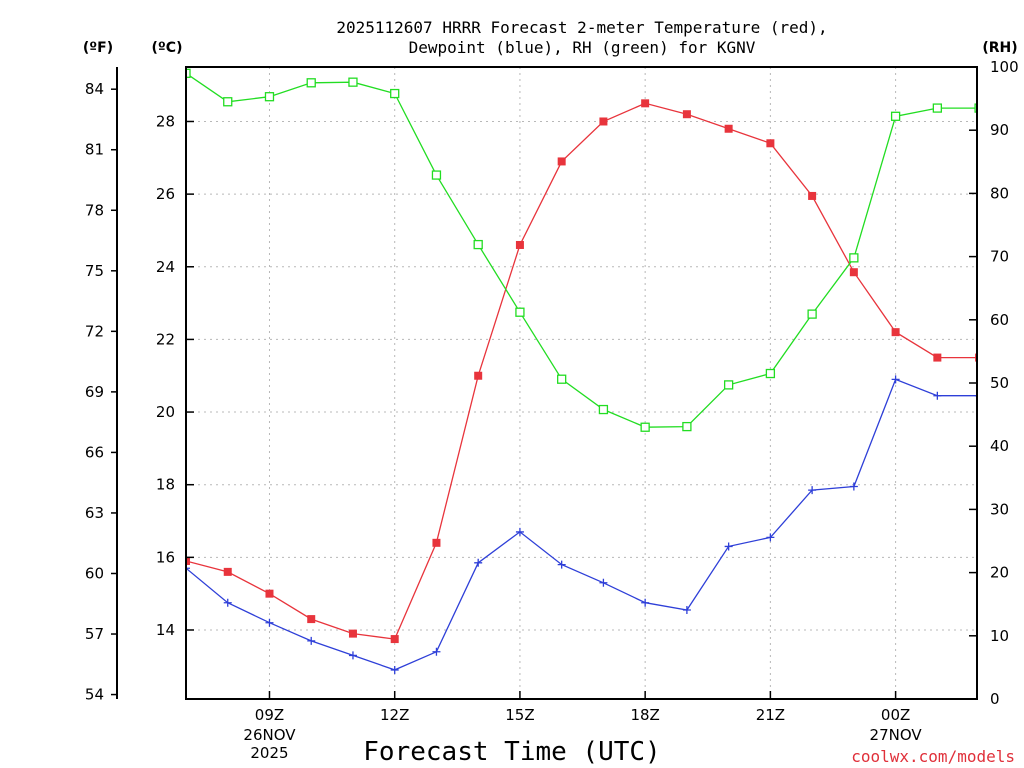 The image size is (1024, 768). What do you see at coordinates (933, 756) in the screenshot?
I see `credit-text: coolwx.com/models` at bounding box center [933, 756].